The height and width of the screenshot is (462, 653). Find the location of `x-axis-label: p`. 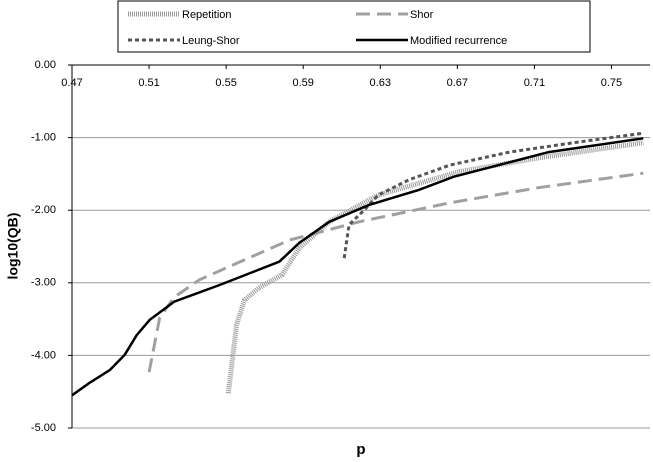

x-axis-label: p is located at coordinates (360, 449).